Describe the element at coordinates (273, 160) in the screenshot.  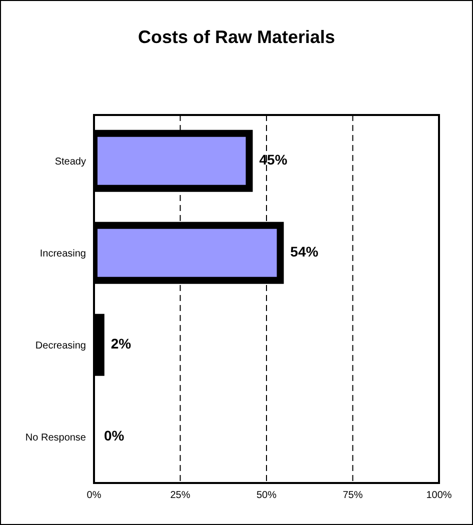
I see `data-label: 45%` at that location.